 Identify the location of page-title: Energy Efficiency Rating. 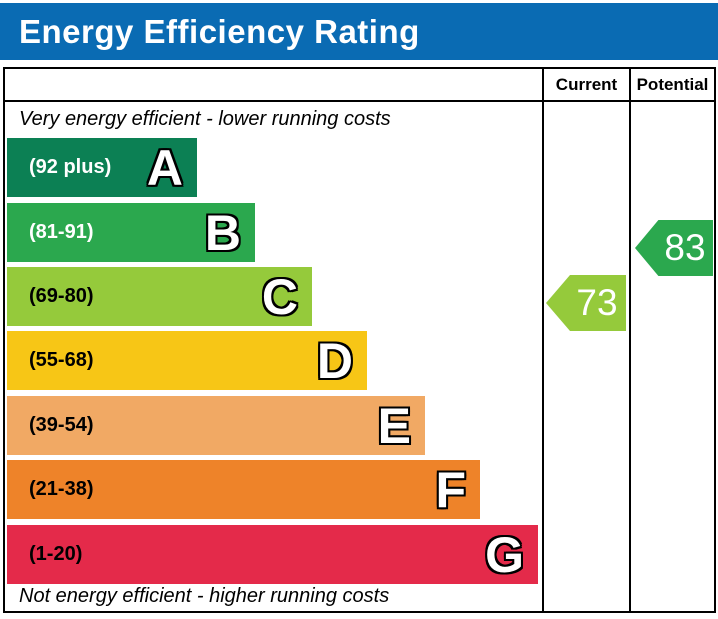
(219, 31).